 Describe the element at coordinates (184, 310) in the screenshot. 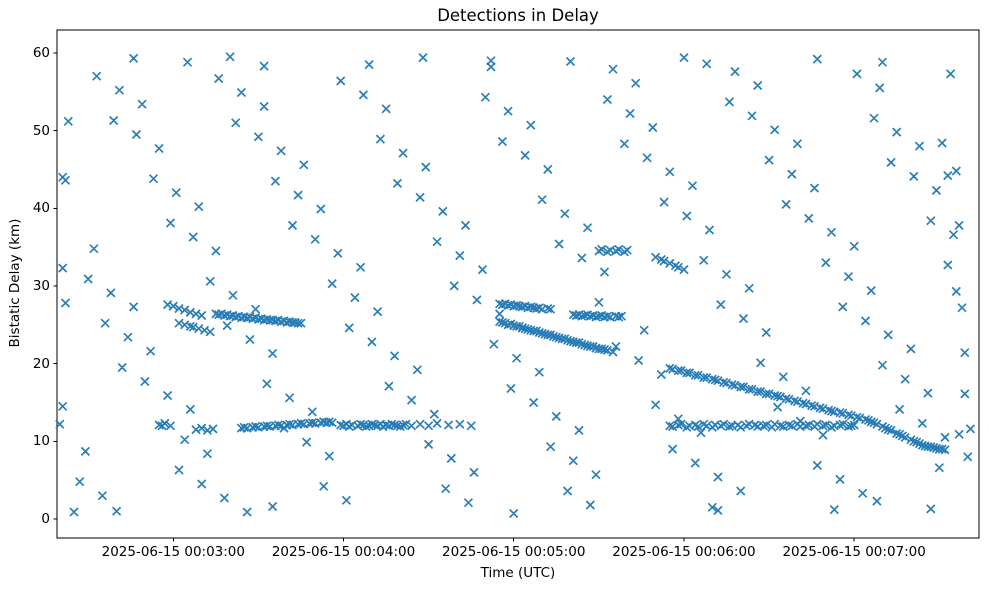

I see `series-track-27km-early` at that location.